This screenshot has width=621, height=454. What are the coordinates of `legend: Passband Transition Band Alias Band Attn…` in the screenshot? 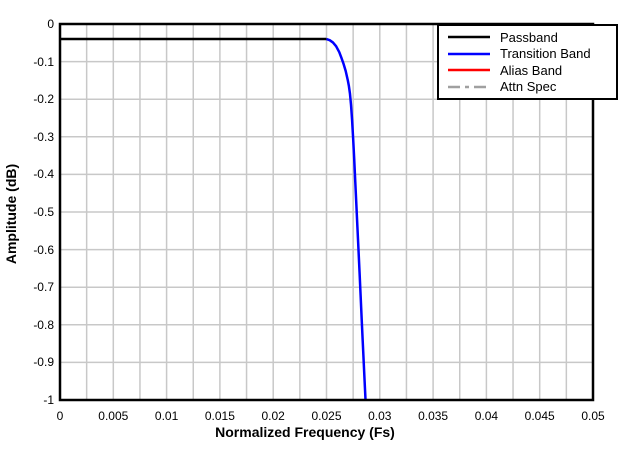 It's located at (527, 62).